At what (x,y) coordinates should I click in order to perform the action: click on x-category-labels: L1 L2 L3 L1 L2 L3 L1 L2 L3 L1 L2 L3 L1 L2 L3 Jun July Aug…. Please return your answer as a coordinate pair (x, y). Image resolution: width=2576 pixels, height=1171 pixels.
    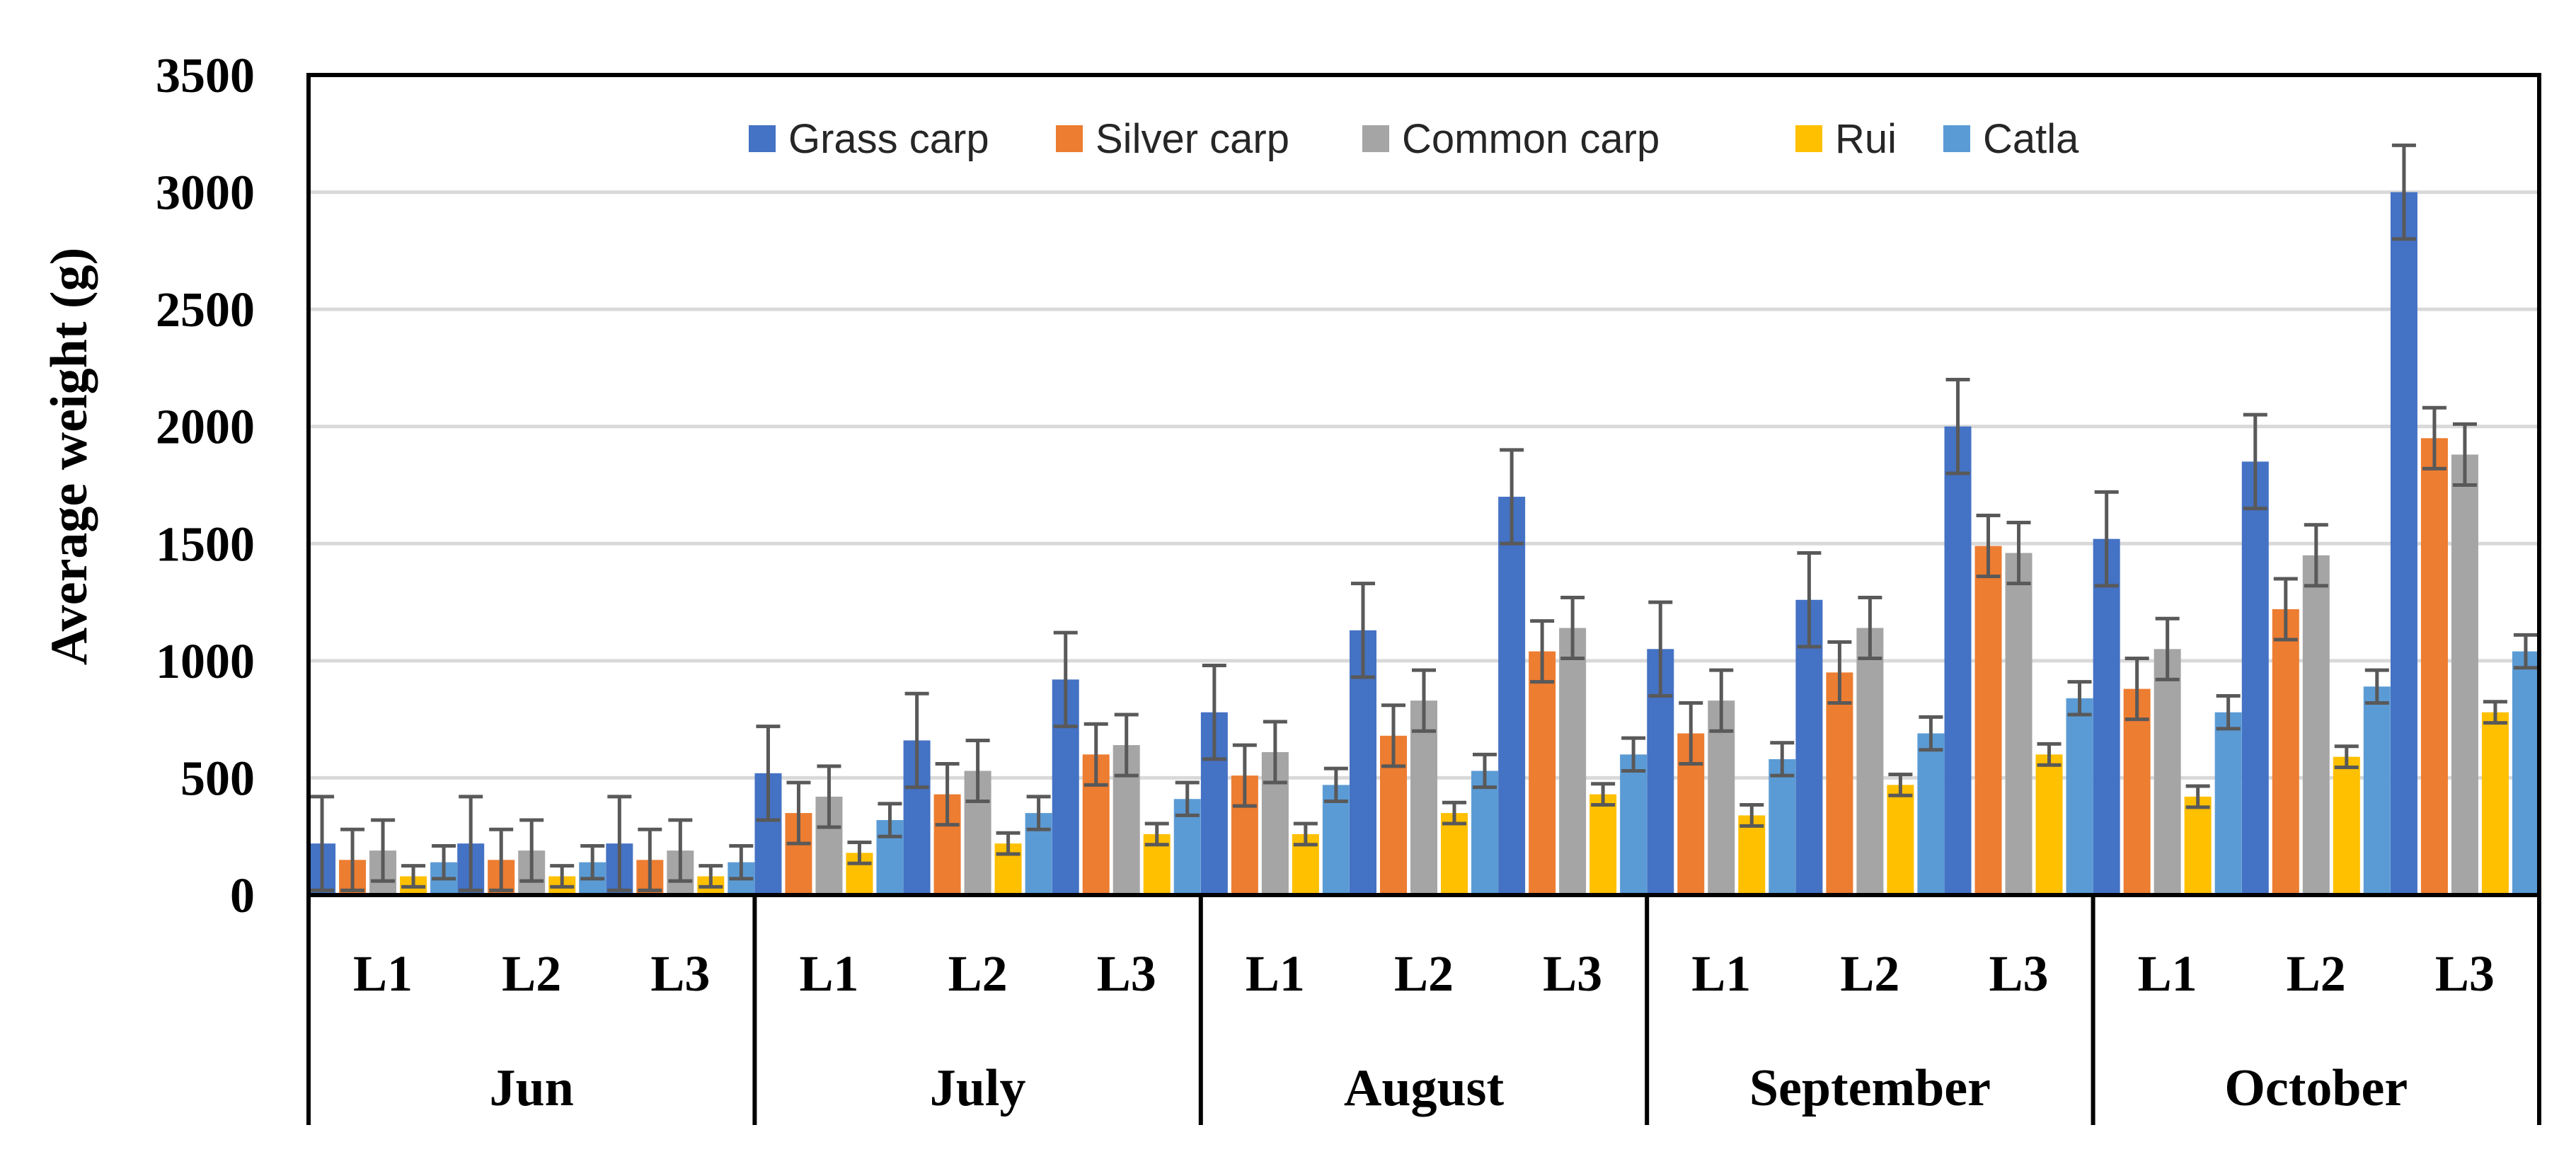
    Looking at the image, I should click on (1424, 1031).